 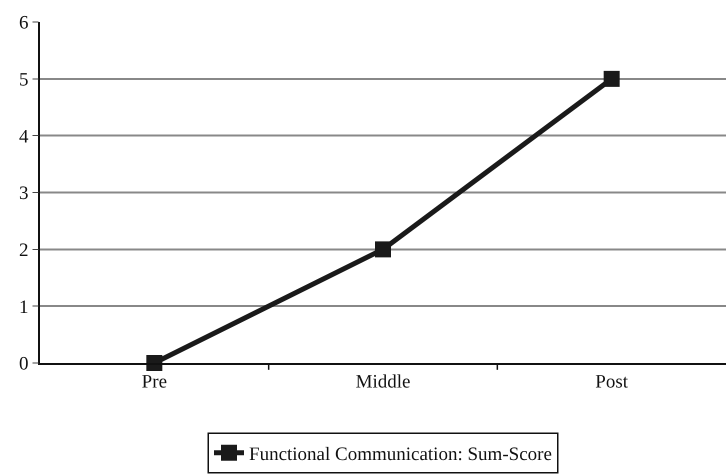 I want to click on y-tick-label: 4, so click(x=23, y=137).